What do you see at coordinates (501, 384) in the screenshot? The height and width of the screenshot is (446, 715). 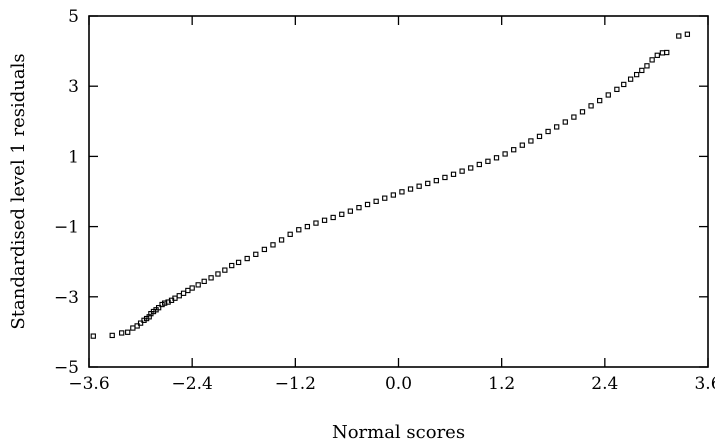 I see `x-tick-label: 1.2` at bounding box center [501, 384].